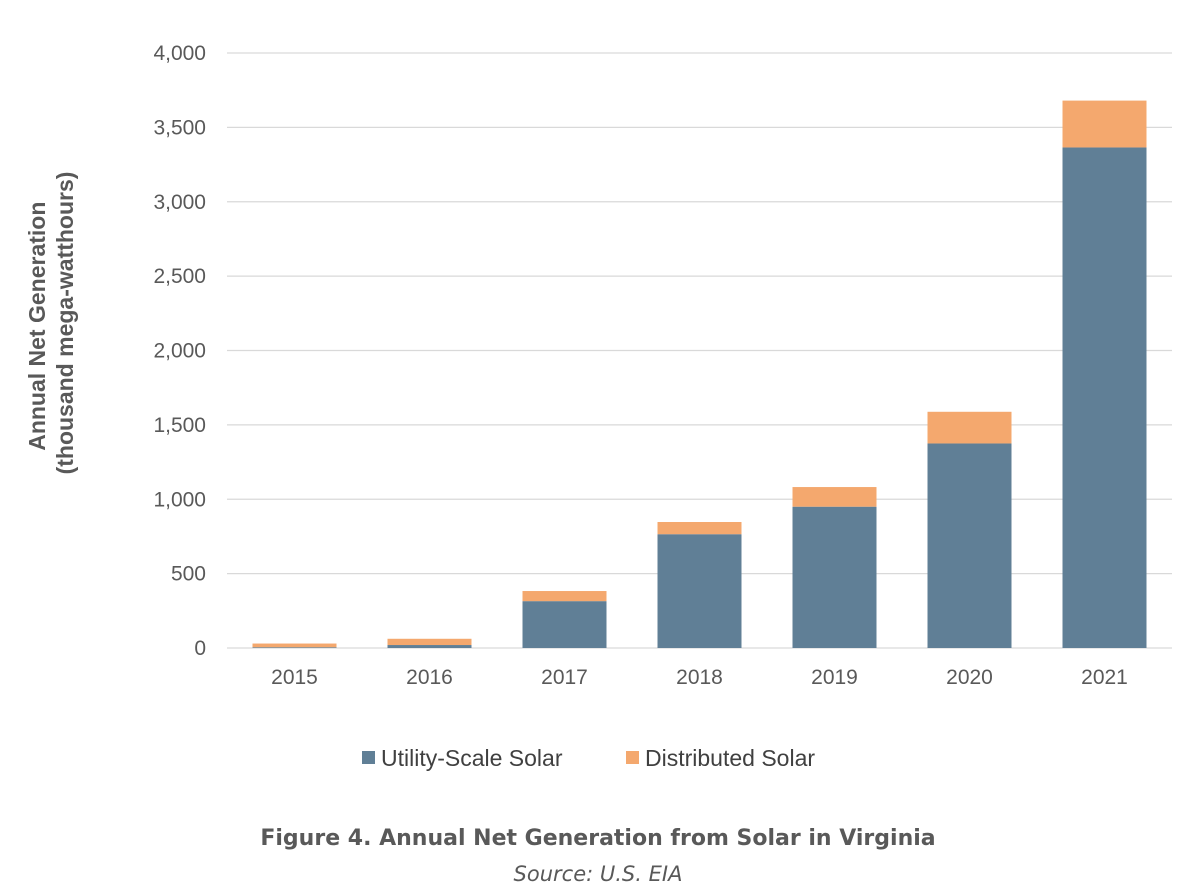  I want to click on y-tick-label: 2,000, so click(179, 351).